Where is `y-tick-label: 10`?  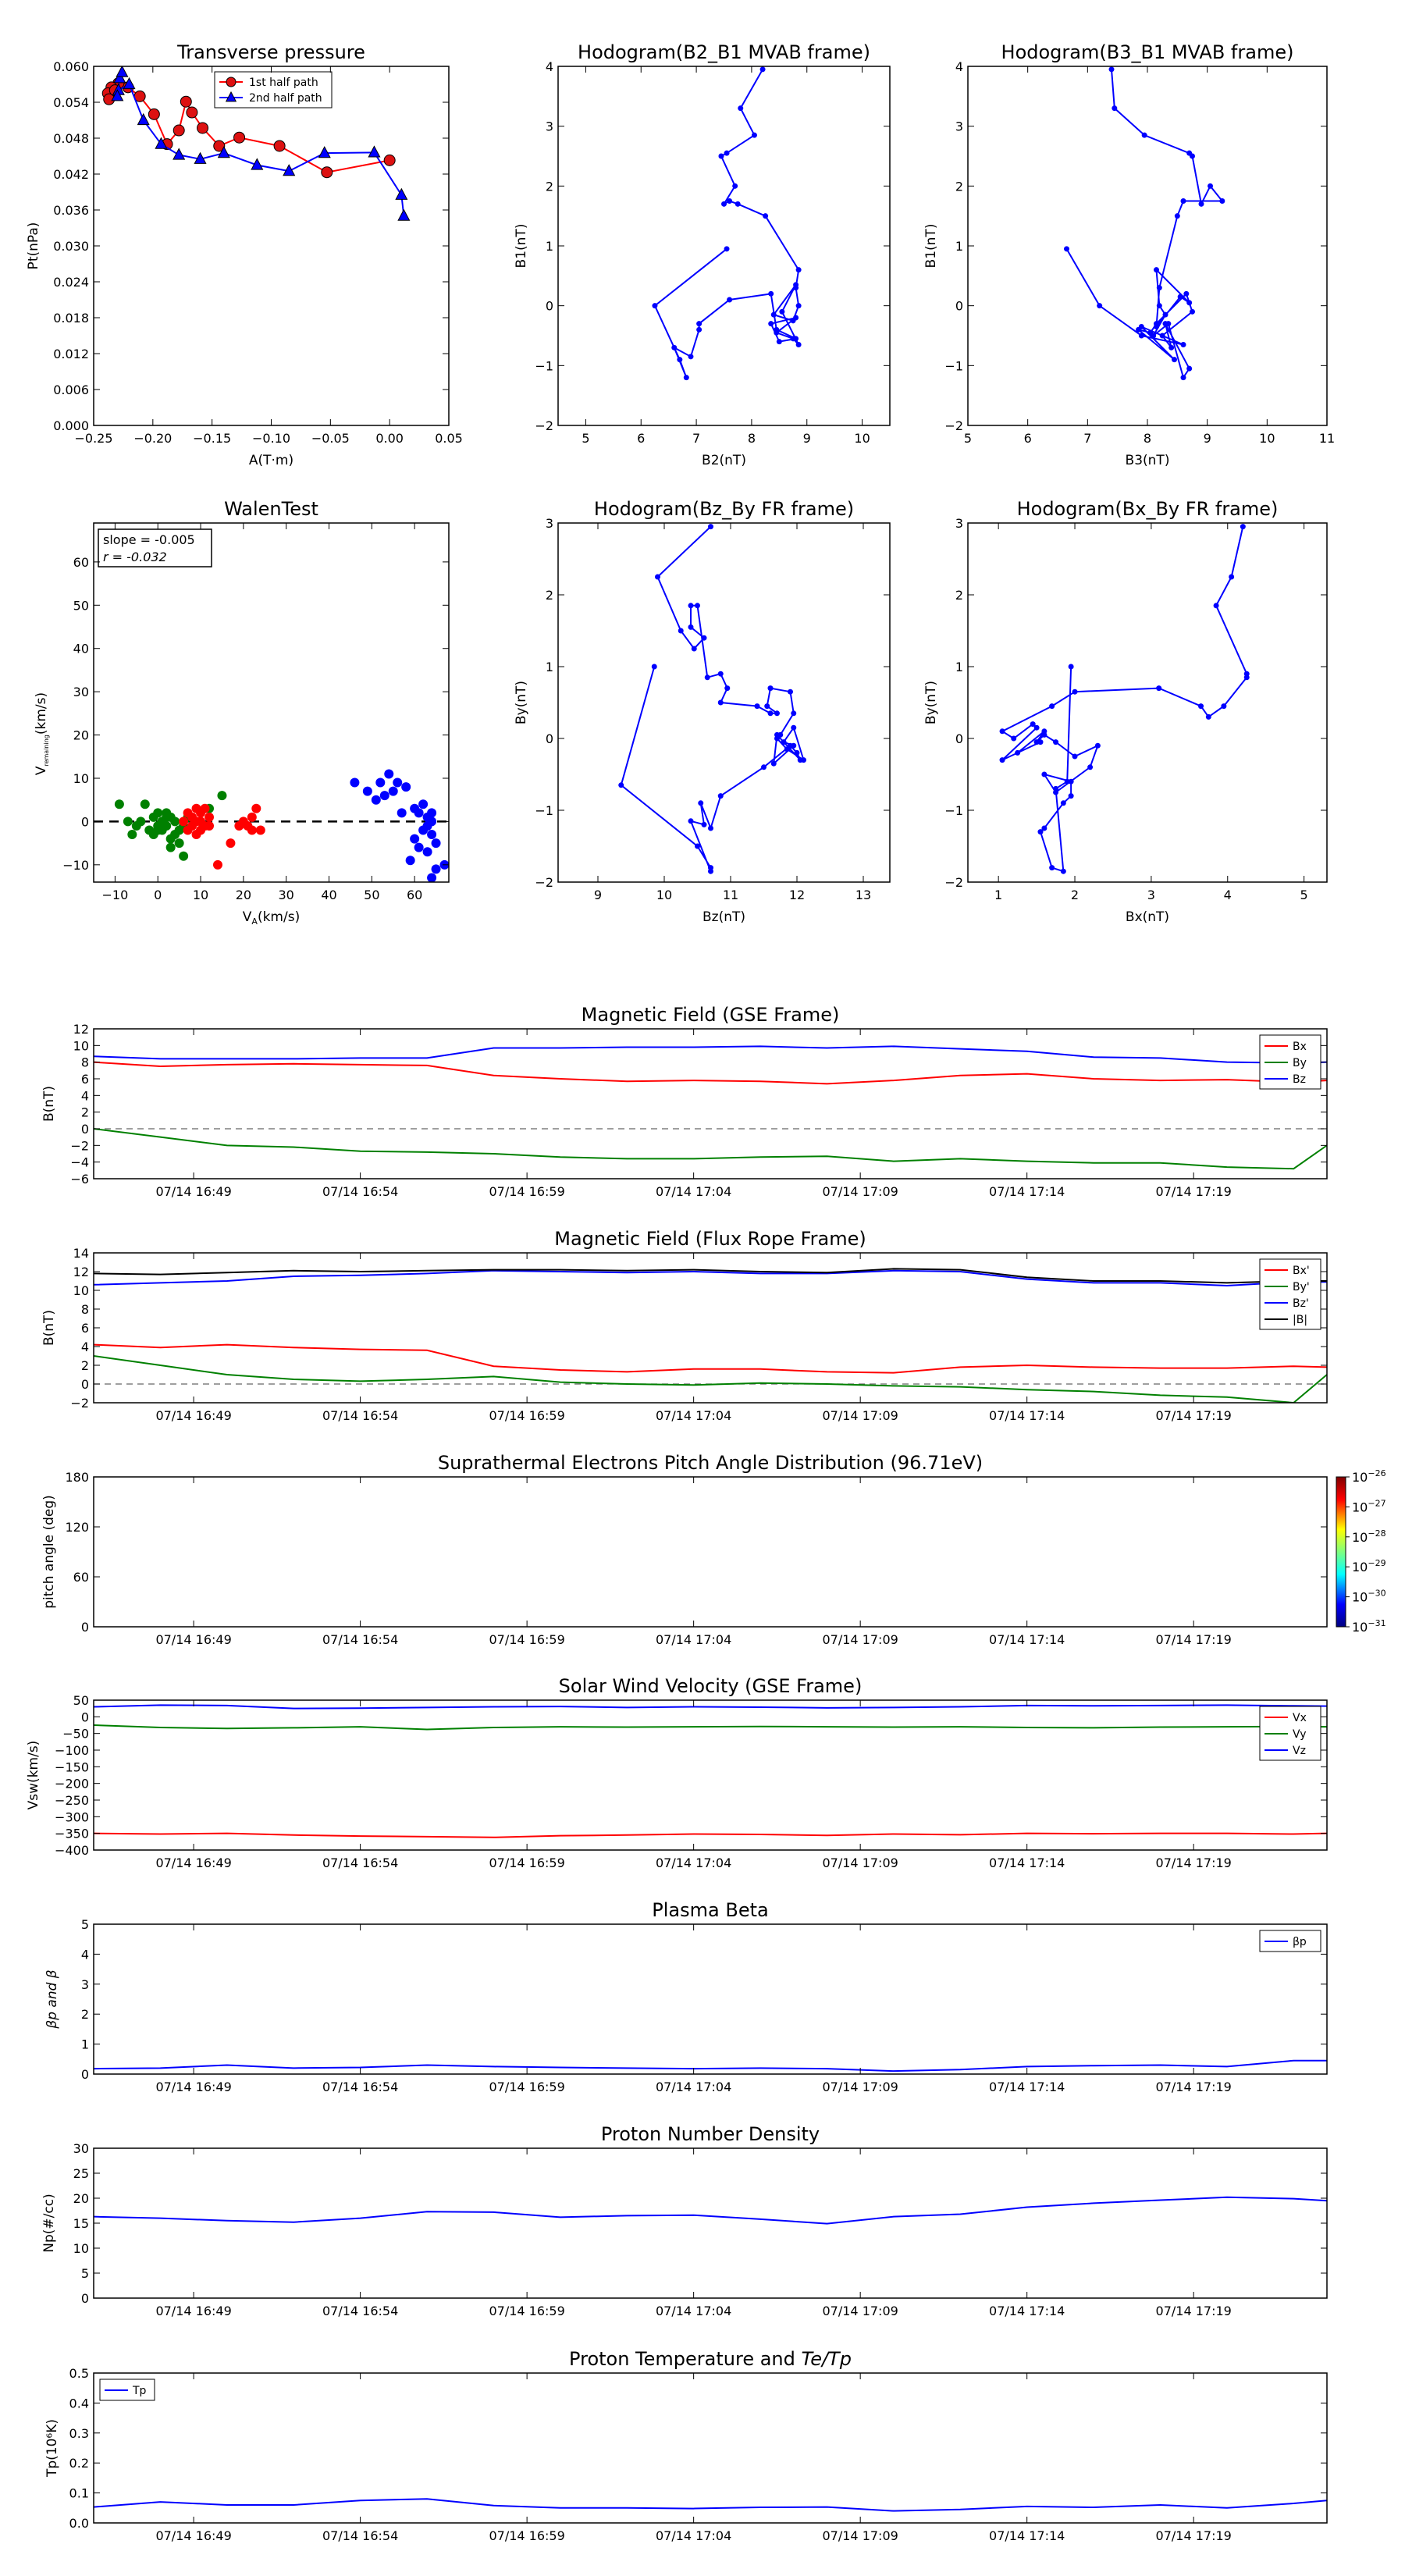 y-tick-label: 10 is located at coordinates (81, 1290).